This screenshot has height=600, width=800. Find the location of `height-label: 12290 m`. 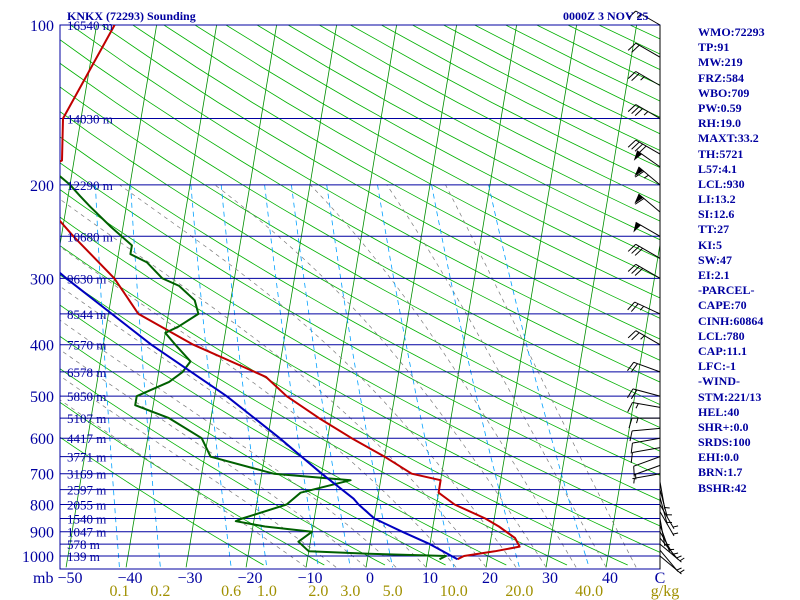

height-label: 12290 m is located at coordinates (90, 185).